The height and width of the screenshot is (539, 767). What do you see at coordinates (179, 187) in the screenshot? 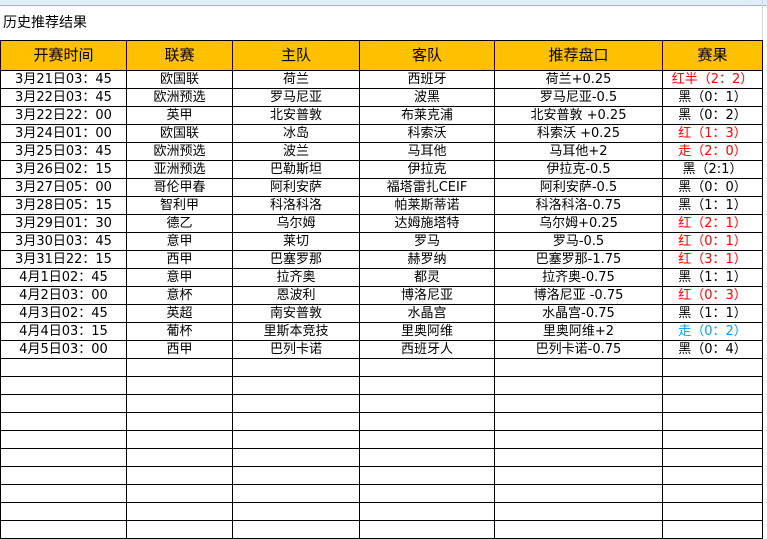
I see `cell-league: 哥伦甲春` at bounding box center [179, 187].